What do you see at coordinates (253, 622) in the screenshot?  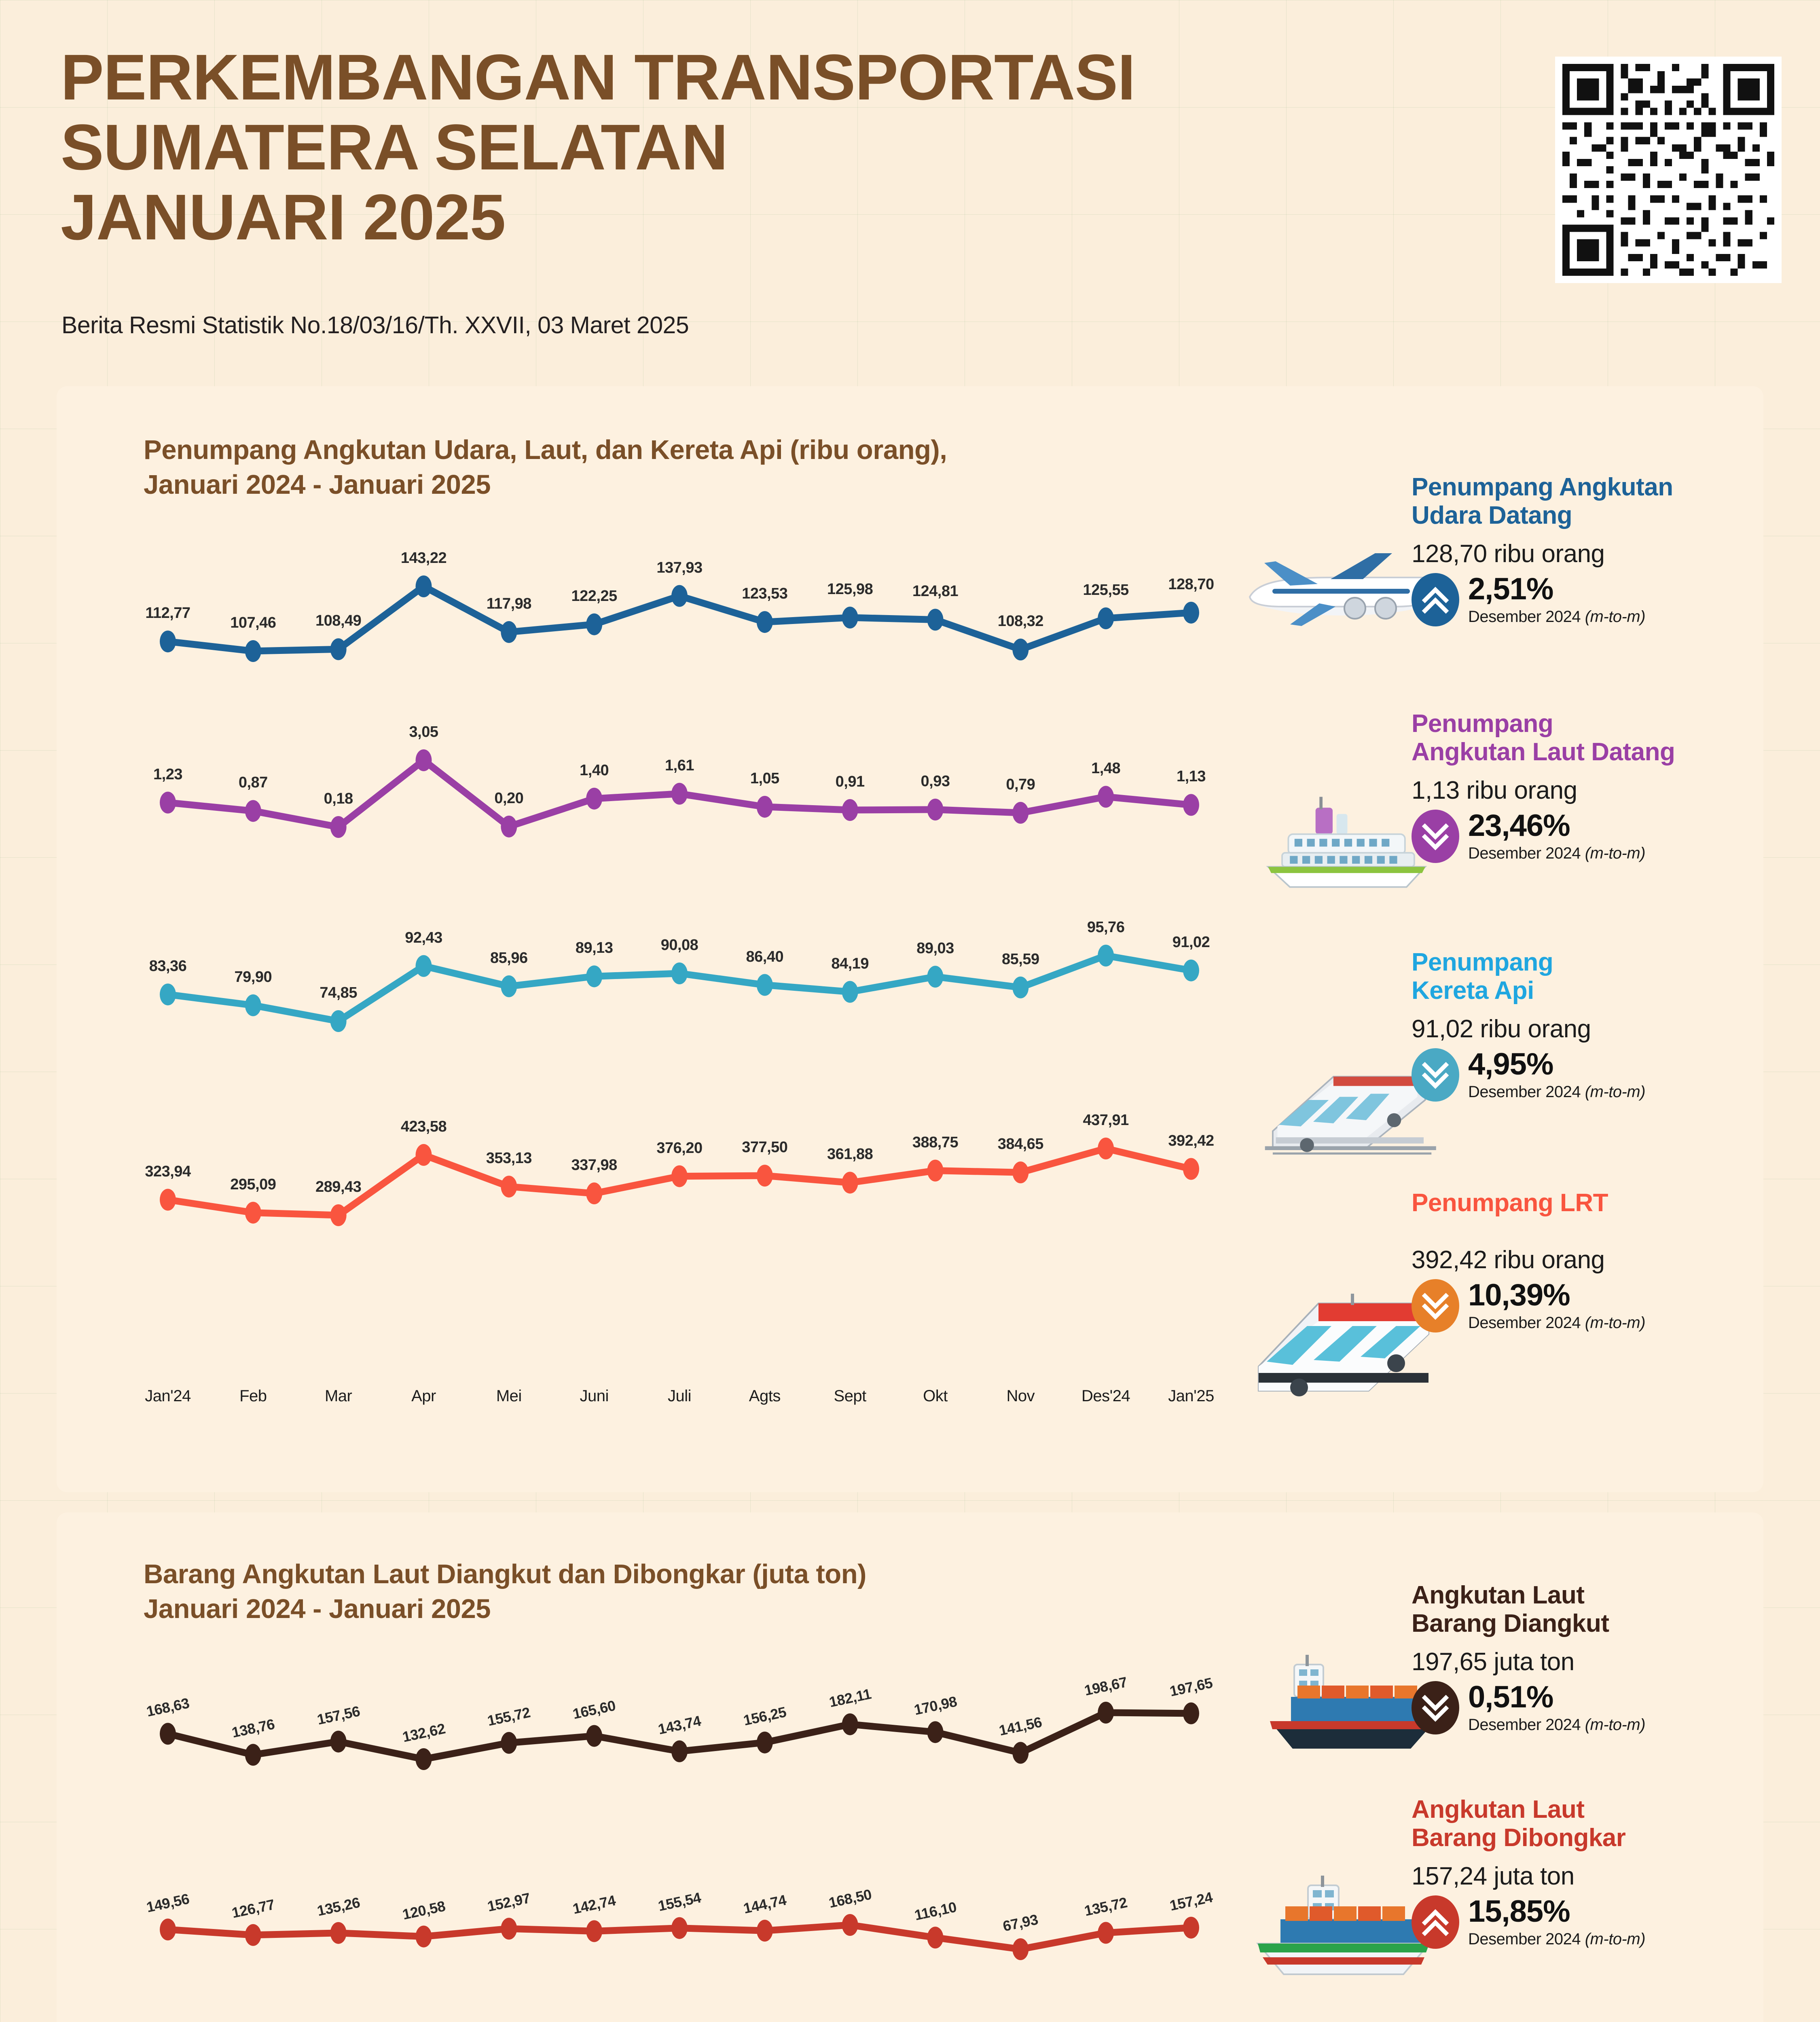 I see `data-label: 107,46` at bounding box center [253, 622].